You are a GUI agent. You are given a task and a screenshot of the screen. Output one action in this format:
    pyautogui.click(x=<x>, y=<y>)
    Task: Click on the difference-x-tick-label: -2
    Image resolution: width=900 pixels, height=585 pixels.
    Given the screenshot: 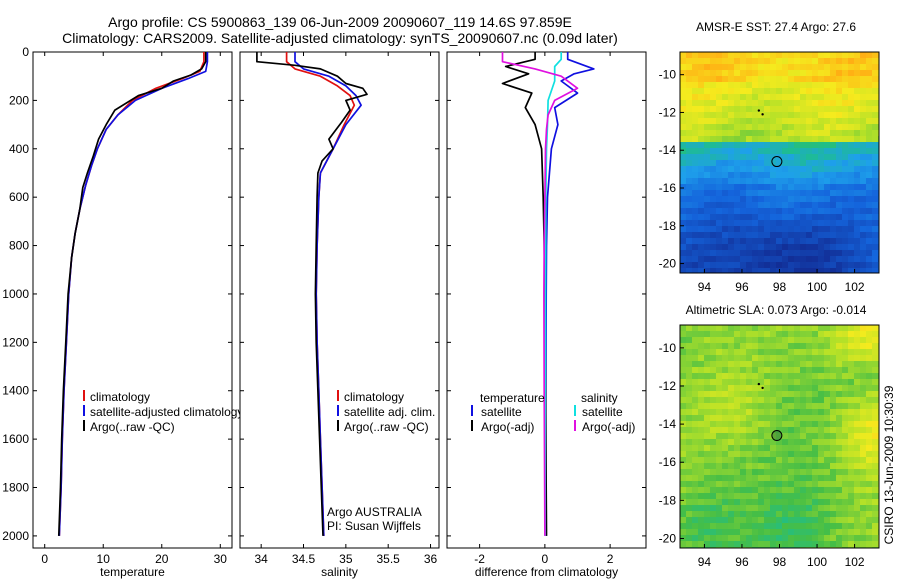 What is the action you would take?
    pyautogui.click(x=479, y=559)
    